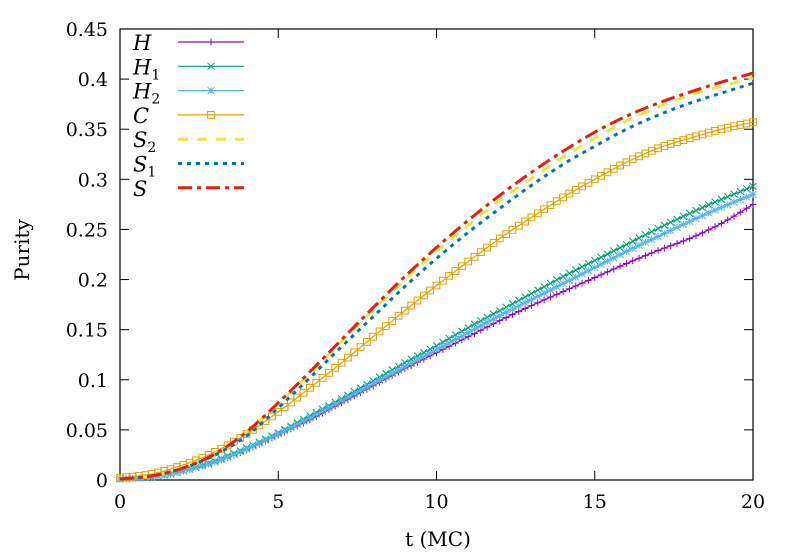 This screenshot has width=797, height=558. I want to click on y-tick-label: 0.05, so click(87, 431).